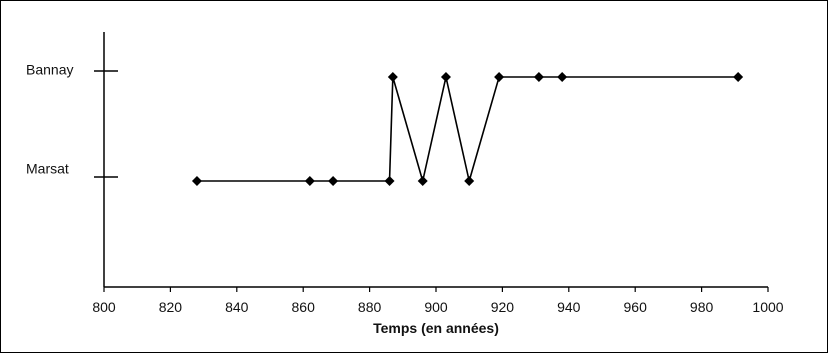 The width and height of the screenshot is (828, 353). What do you see at coordinates (72, 120) in the screenshot?
I see `y-axis-categories: Marsat Bannay` at bounding box center [72, 120].